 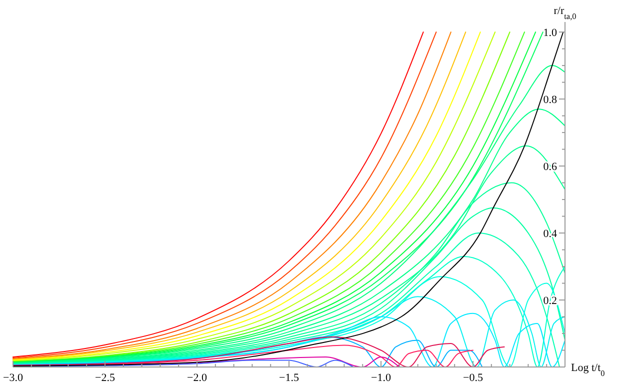 I want to click on x-tick-label: −1.0, so click(x=381, y=378).